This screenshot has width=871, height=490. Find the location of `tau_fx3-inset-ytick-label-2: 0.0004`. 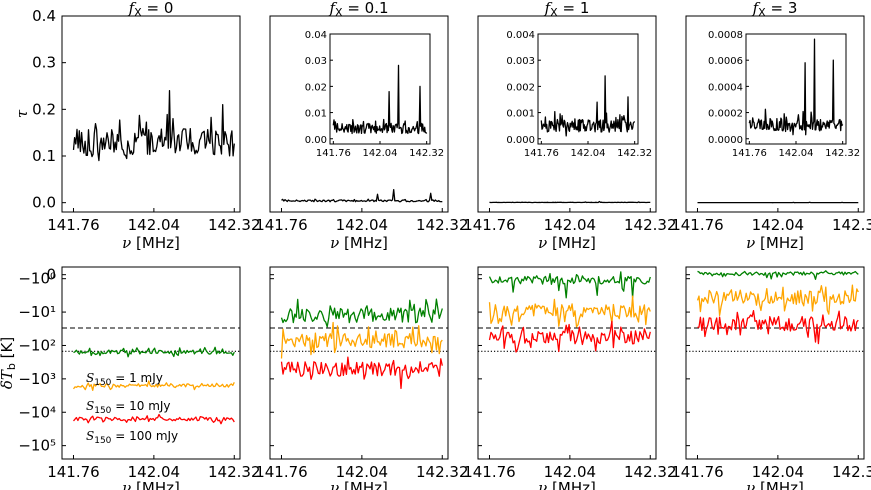

tau_fx3-inset-ytick-label-2: 0.0004 is located at coordinates (725, 87).